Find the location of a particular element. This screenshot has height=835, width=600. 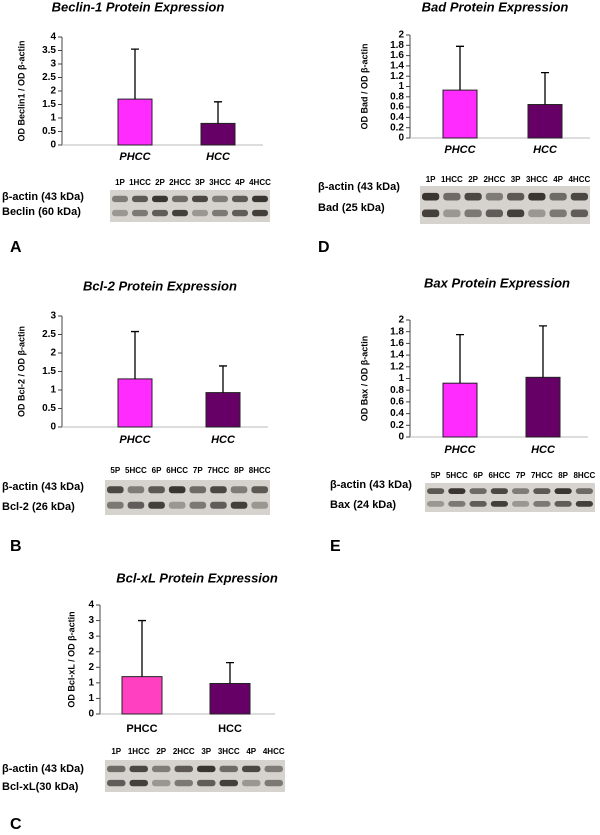

lane-label: 1HCC is located at coordinates (452, 179).